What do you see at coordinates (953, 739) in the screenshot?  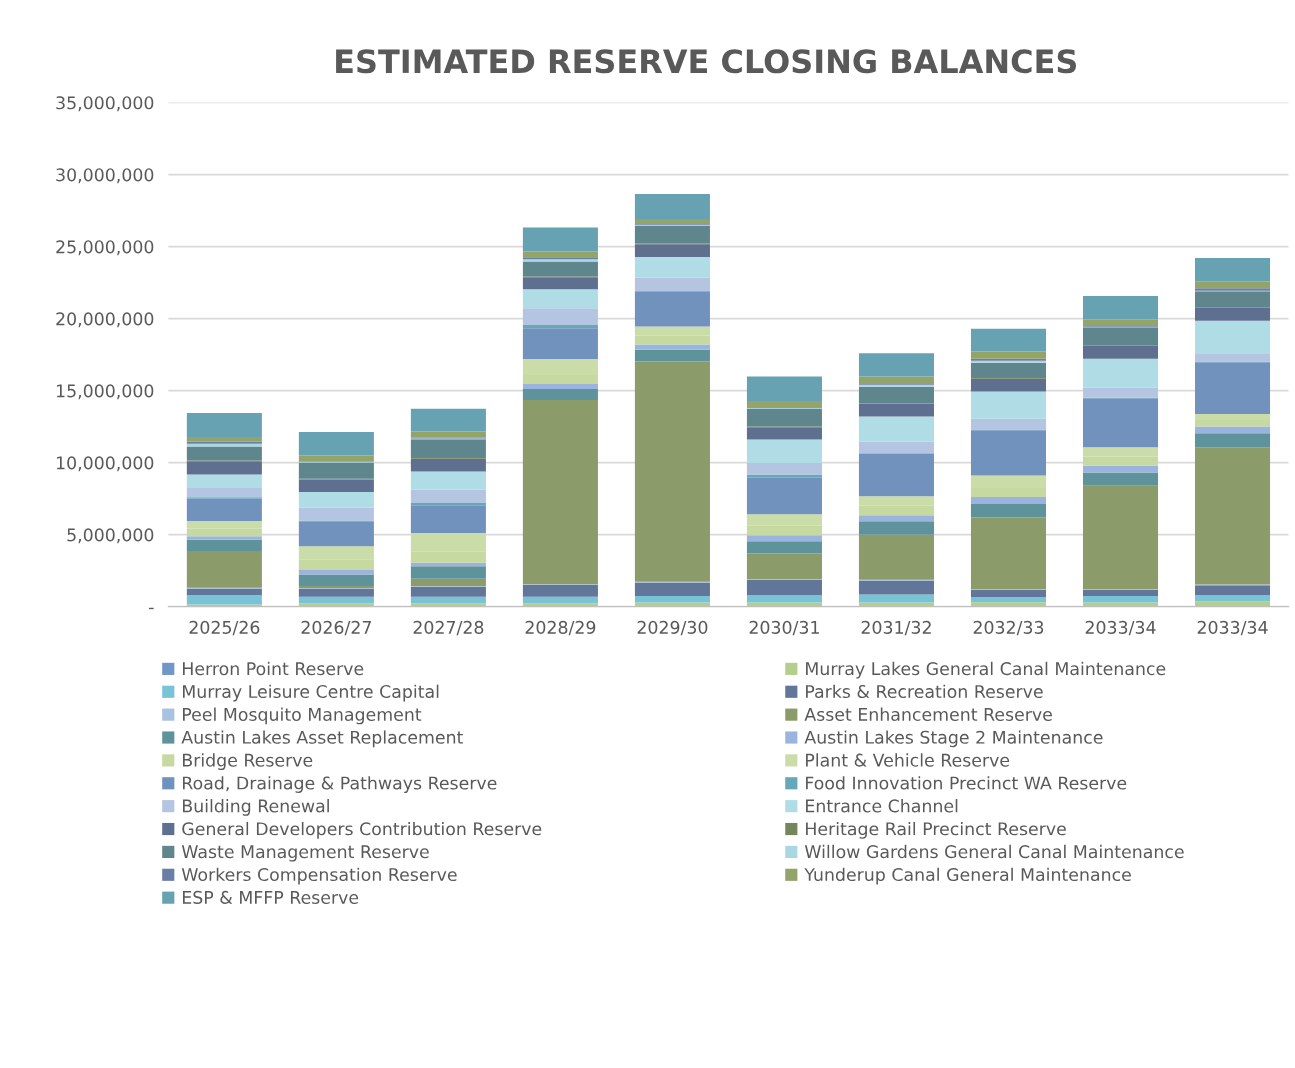 I see `legend-label: Austin Lakes Stage 2 Maintenance` at bounding box center [953, 739].